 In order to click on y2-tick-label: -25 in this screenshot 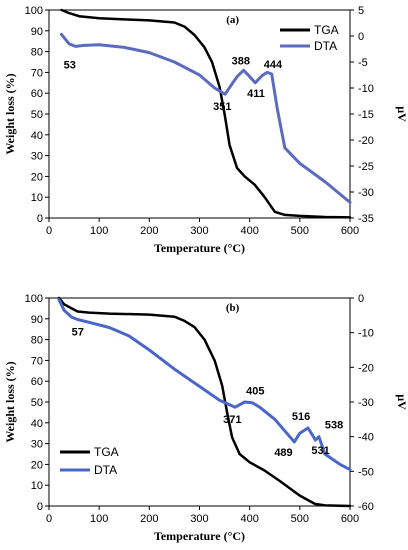, I will do `click(366, 167)`.